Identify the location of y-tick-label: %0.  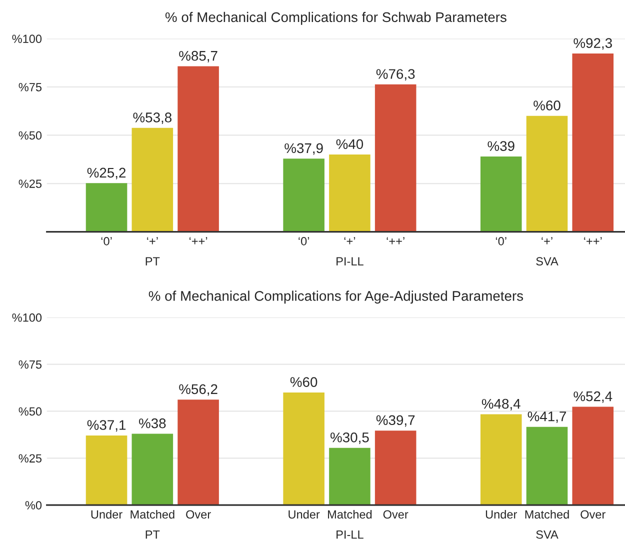
(33, 505).